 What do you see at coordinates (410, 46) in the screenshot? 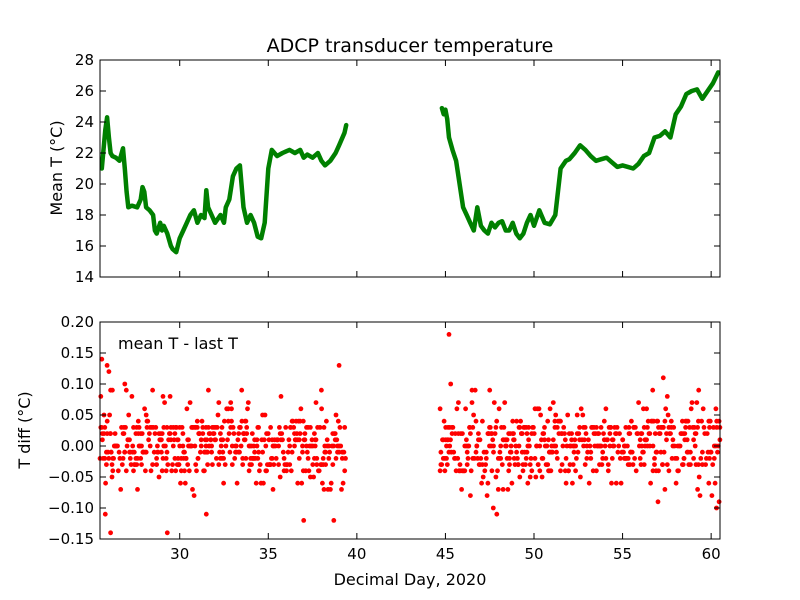
I see `chart-title: ADCP transducer temperature` at bounding box center [410, 46].